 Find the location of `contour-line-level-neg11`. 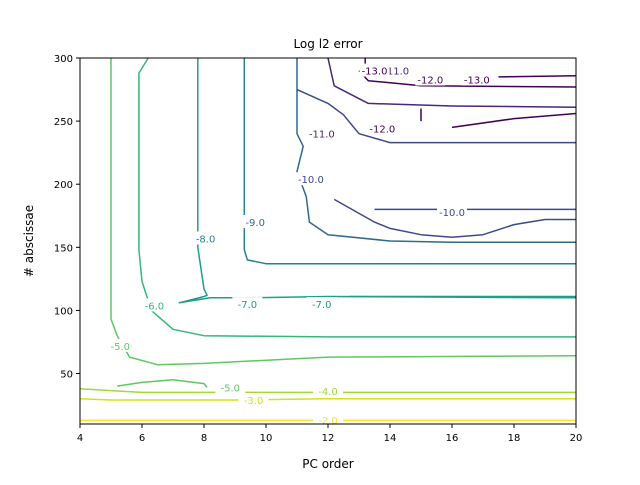

contour-line-level-neg11 is located at coordinates (452, 82).